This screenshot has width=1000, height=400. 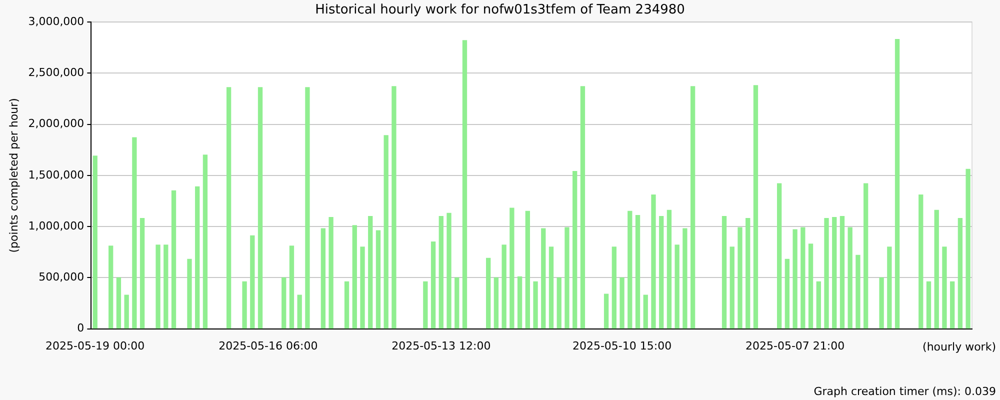 I want to click on chart-title: Historical hourly work for nofw01s3tfem of Team 234980, so click(x=500, y=10).